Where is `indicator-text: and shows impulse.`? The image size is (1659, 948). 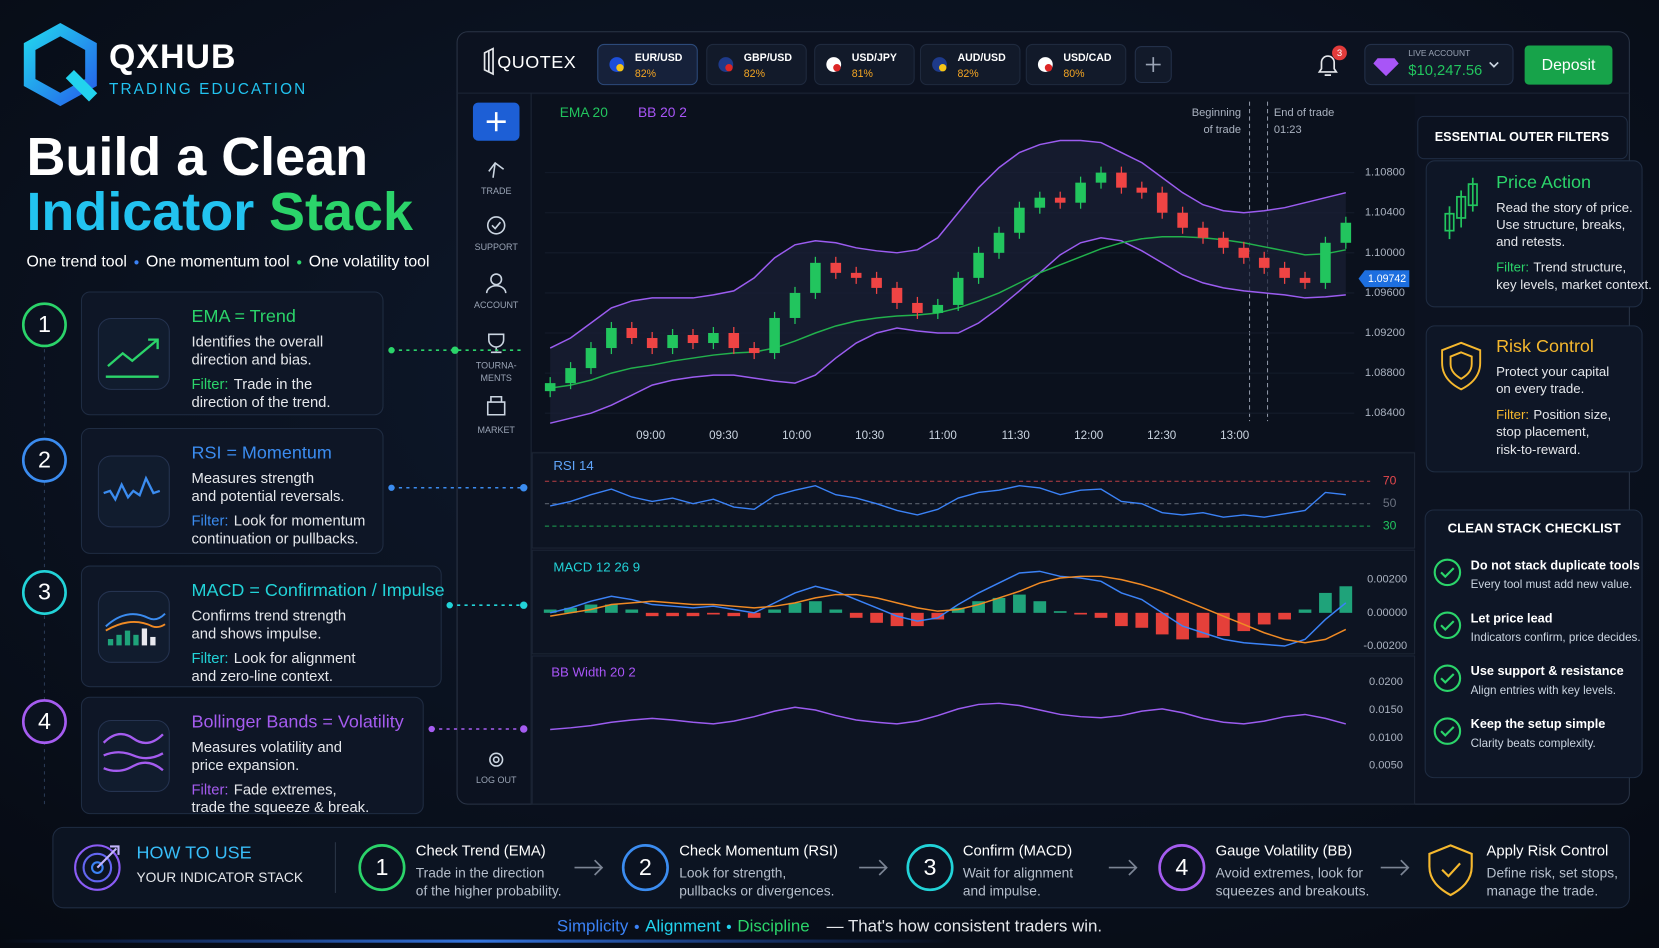
indicator-text: and shows impulse. is located at coordinates (257, 635).